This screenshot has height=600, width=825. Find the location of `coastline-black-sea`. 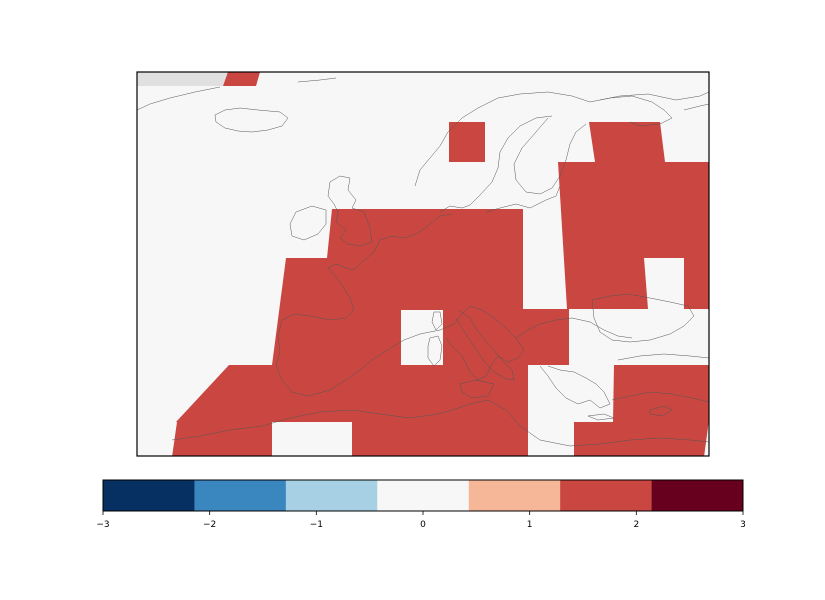

coastline-black-sea is located at coordinates (643, 318).